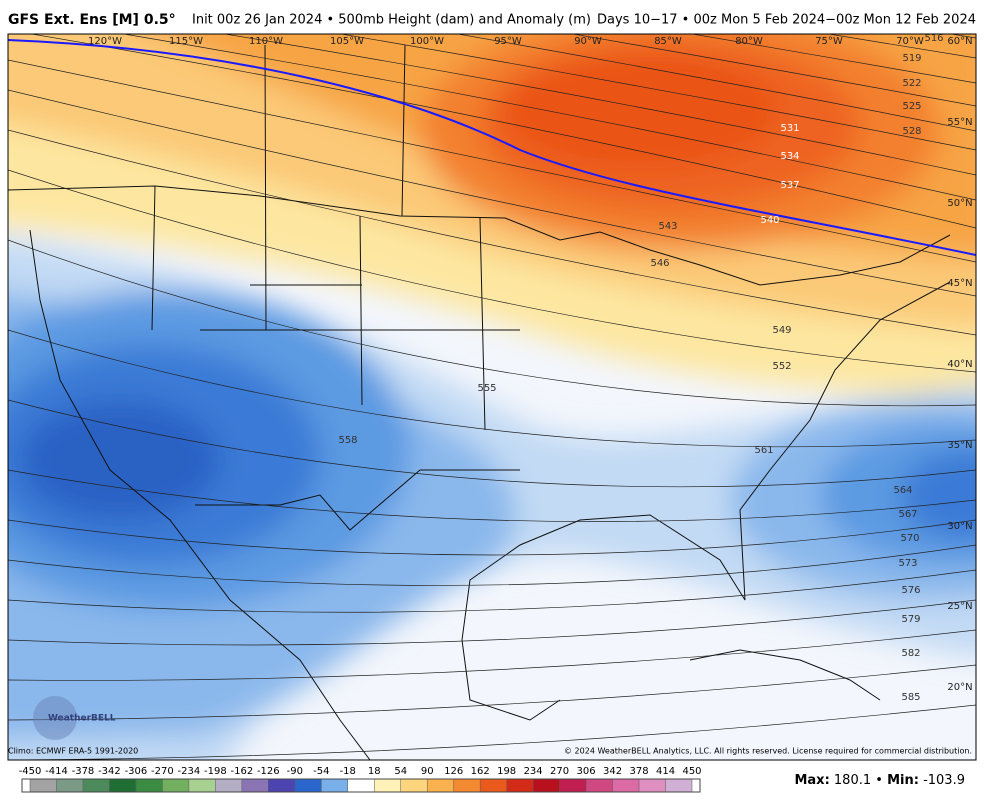  Describe the element at coordinates (400, 771) in the screenshot. I see `colorbar-tick-label: 54` at that location.